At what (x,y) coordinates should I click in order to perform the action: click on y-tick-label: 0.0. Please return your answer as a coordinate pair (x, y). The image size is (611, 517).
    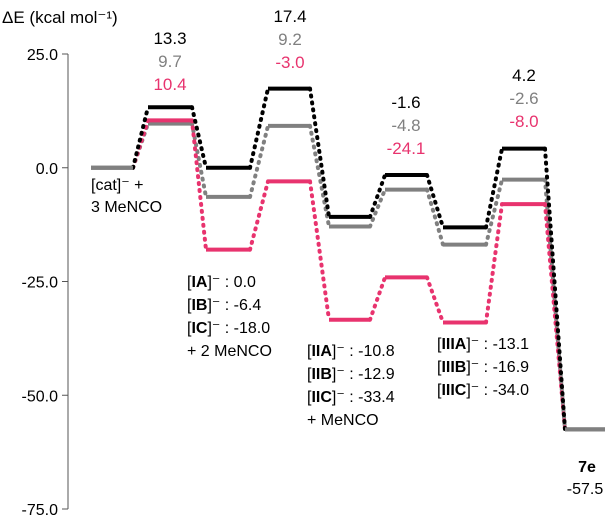
    Looking at the image, I should click on (47, 169).